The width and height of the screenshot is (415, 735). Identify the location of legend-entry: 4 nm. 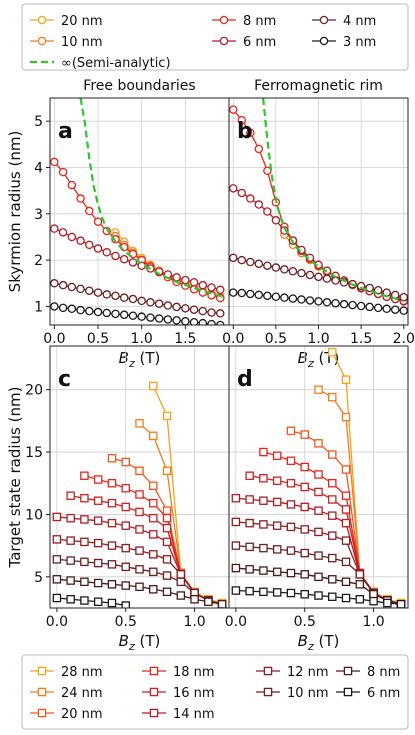
(344, 21).